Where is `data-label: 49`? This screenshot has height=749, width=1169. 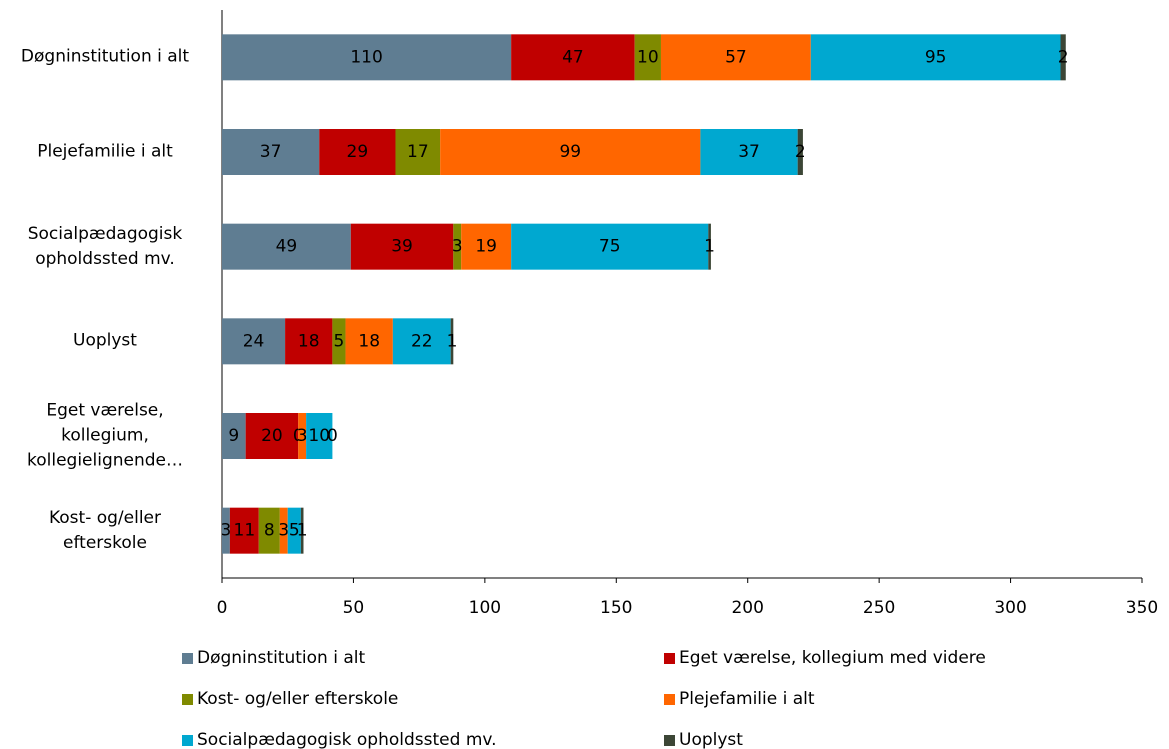
data-label: 49 is located at coordinates (287, 247).